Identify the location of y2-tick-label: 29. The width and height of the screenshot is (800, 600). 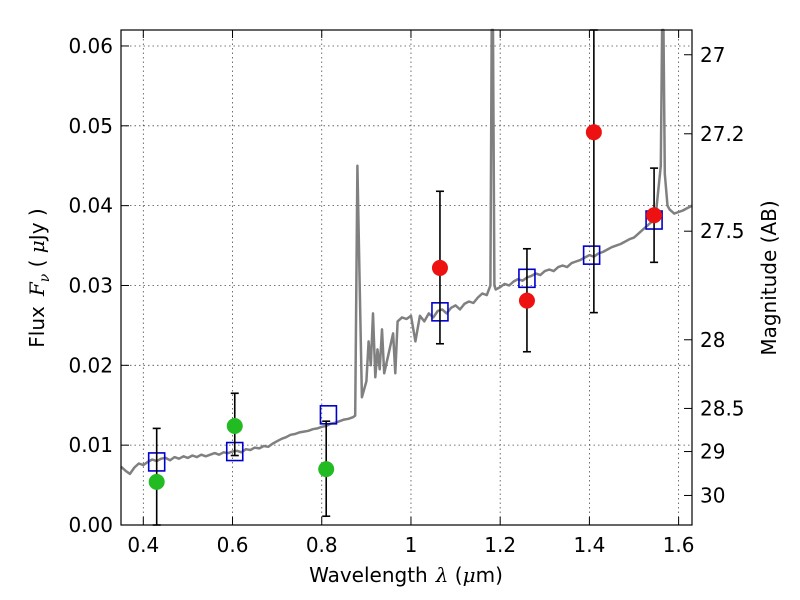
(712, 452).